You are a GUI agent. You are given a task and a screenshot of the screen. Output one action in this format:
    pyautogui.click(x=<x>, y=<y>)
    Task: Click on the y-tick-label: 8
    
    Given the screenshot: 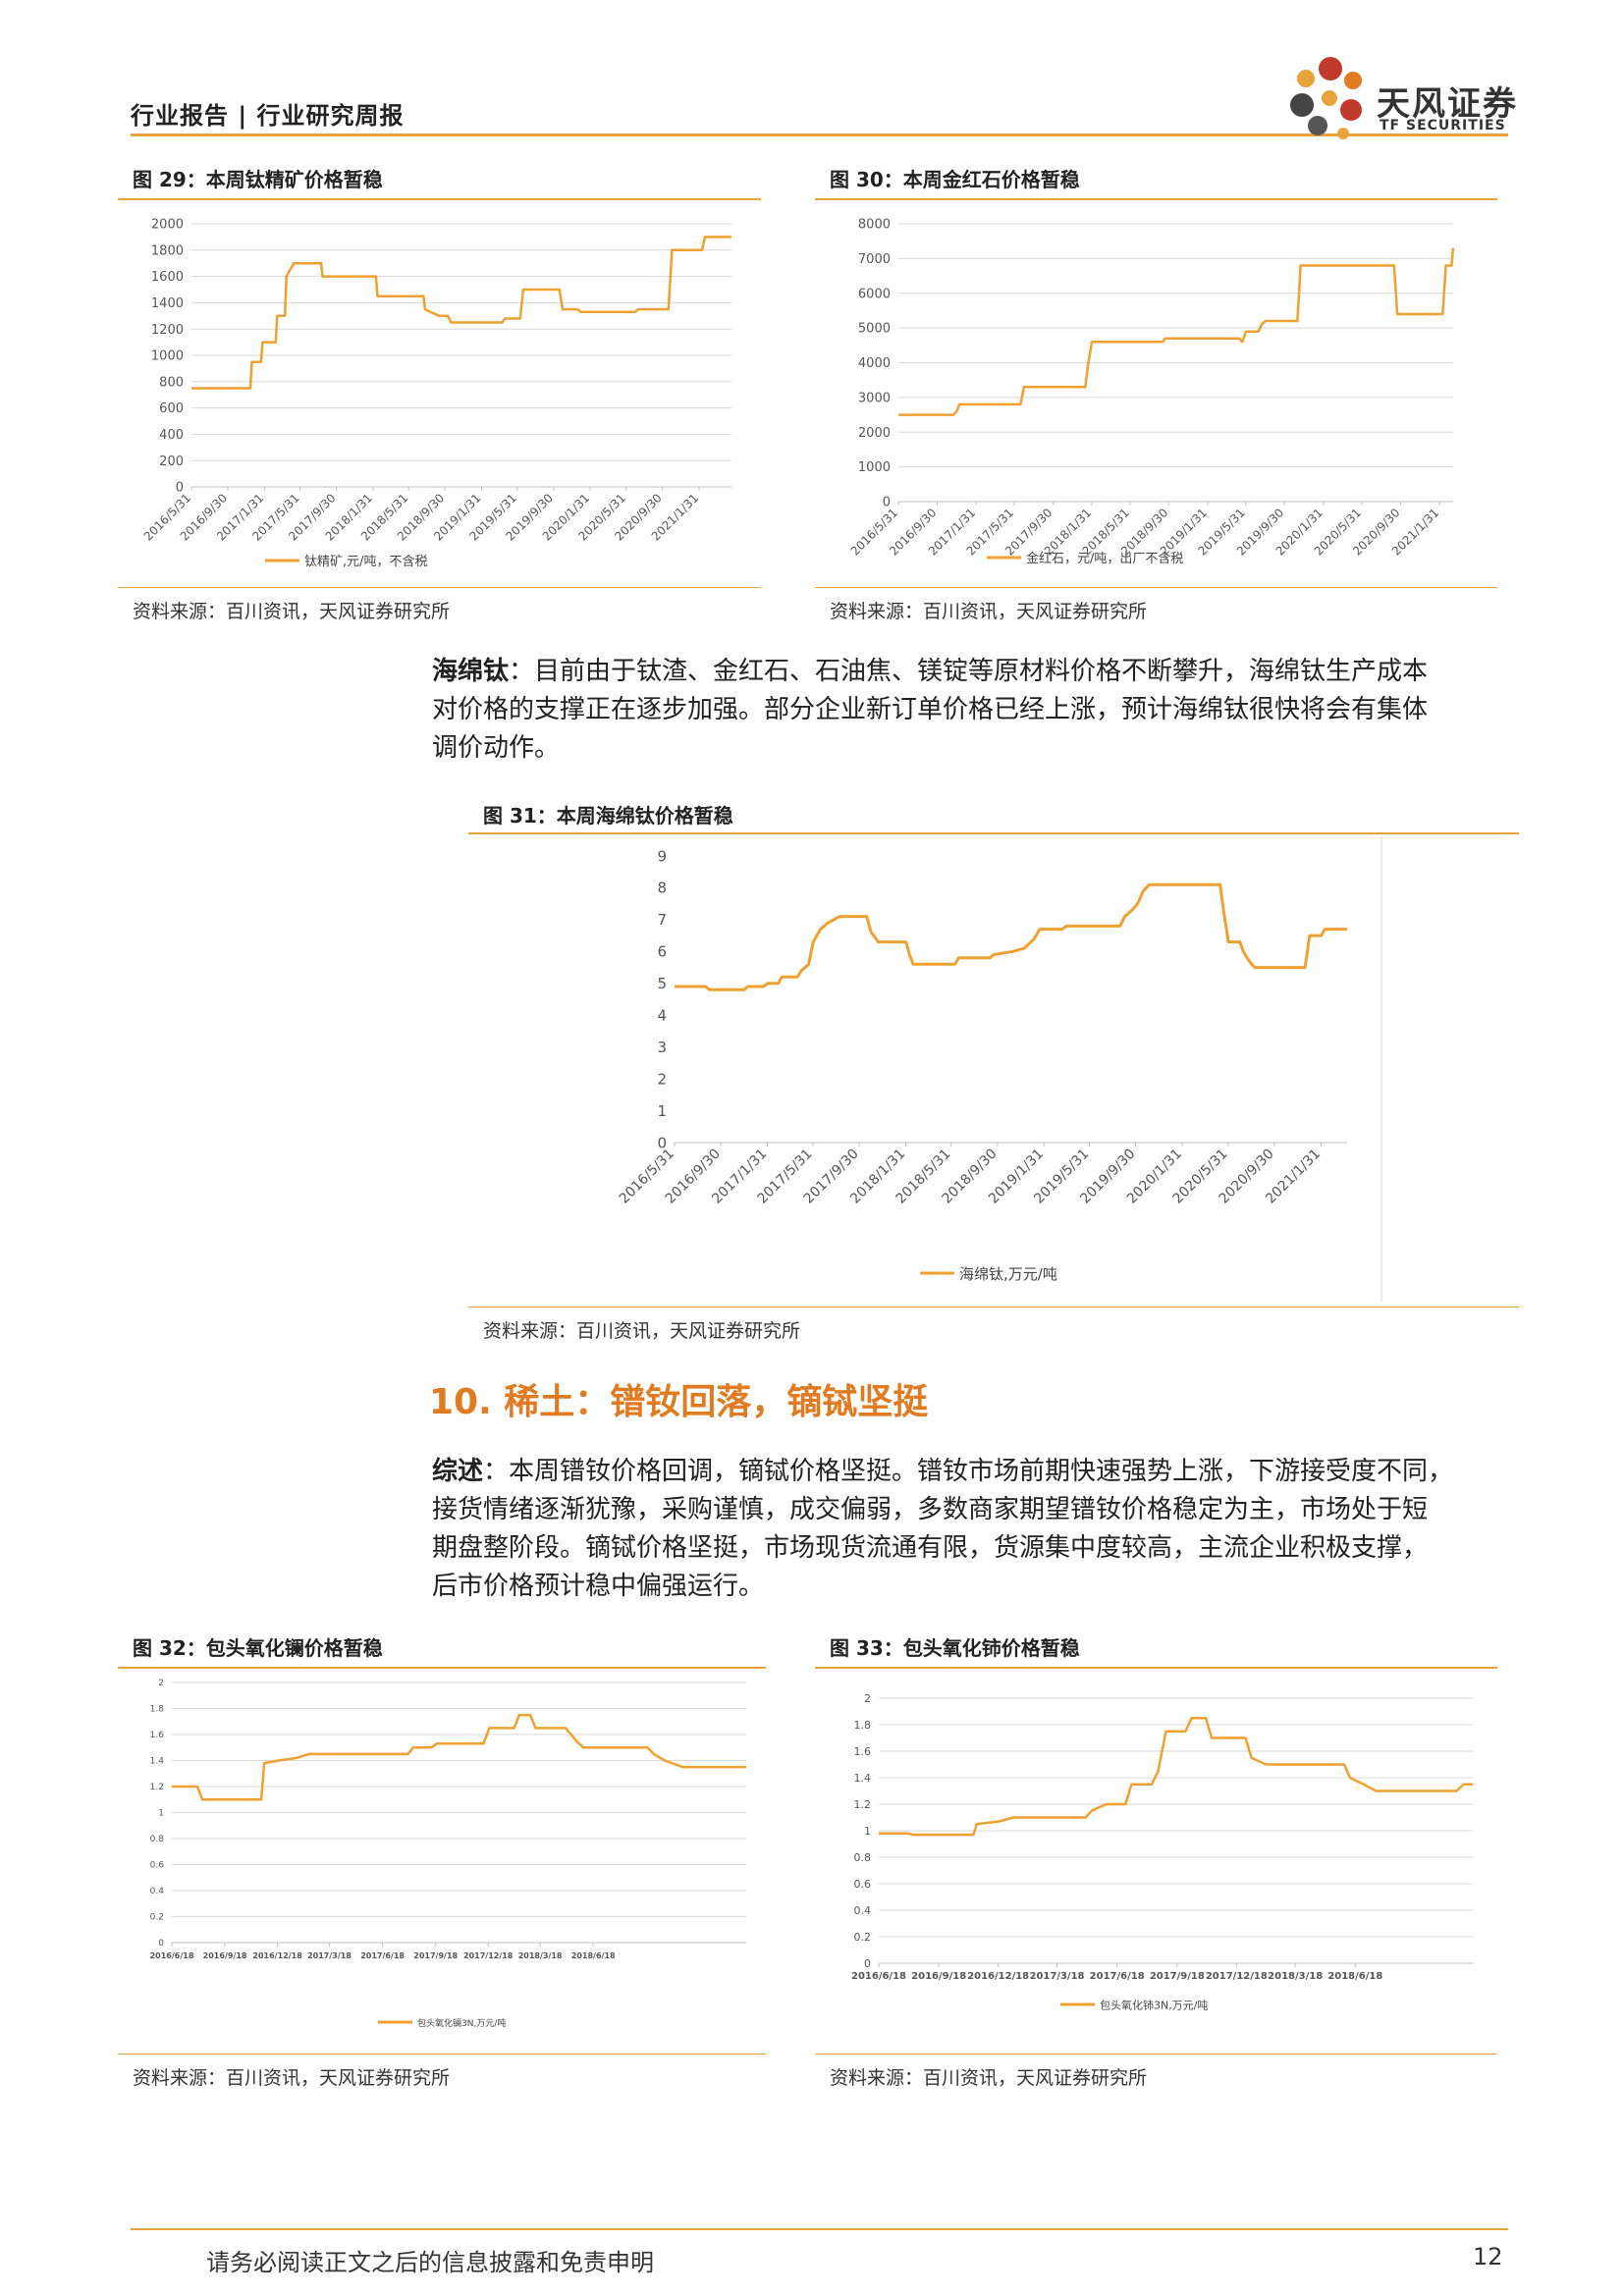 What is the action you would take?
    pyautogui.click(x=662, y=888)
    